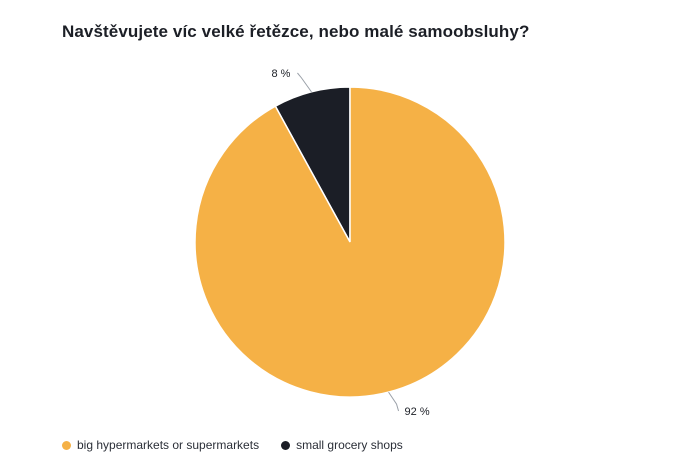  I want to click on leader-line-big-hypermarkets, so click(394, 401).